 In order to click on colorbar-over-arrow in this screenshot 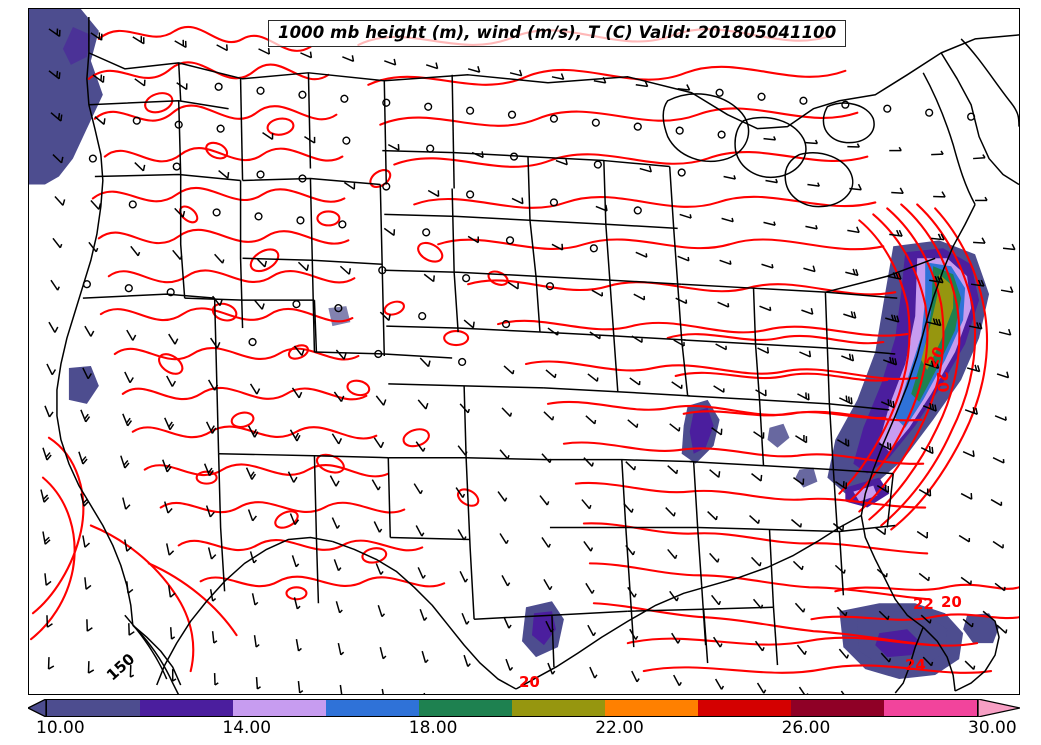, I will do `click(999, 708)`.